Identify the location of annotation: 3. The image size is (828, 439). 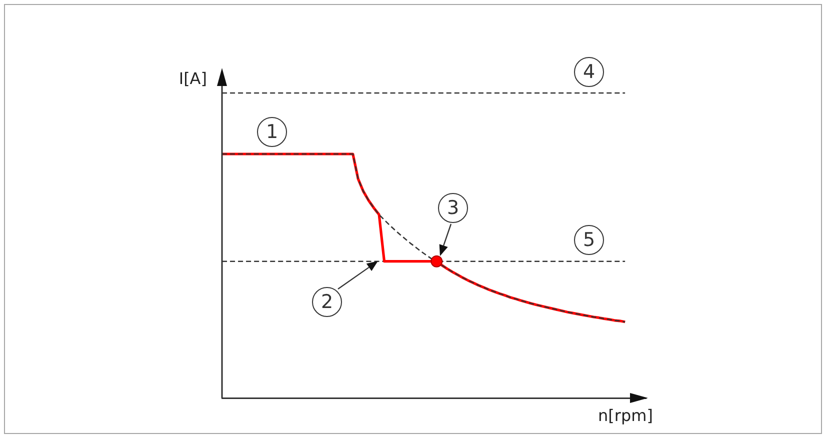
(453, 208).